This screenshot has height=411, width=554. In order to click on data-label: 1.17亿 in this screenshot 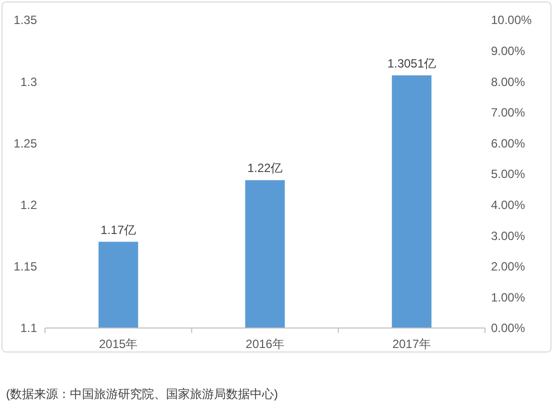, I will do `click(118, 229)`.